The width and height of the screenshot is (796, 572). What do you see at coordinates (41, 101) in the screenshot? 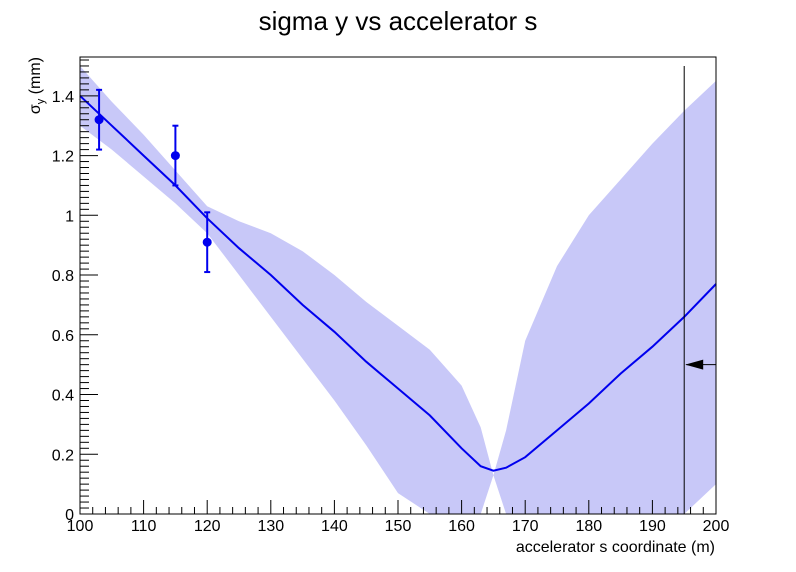
I see `y-axis-label-subscript: y` at bounding box center [41, 101].